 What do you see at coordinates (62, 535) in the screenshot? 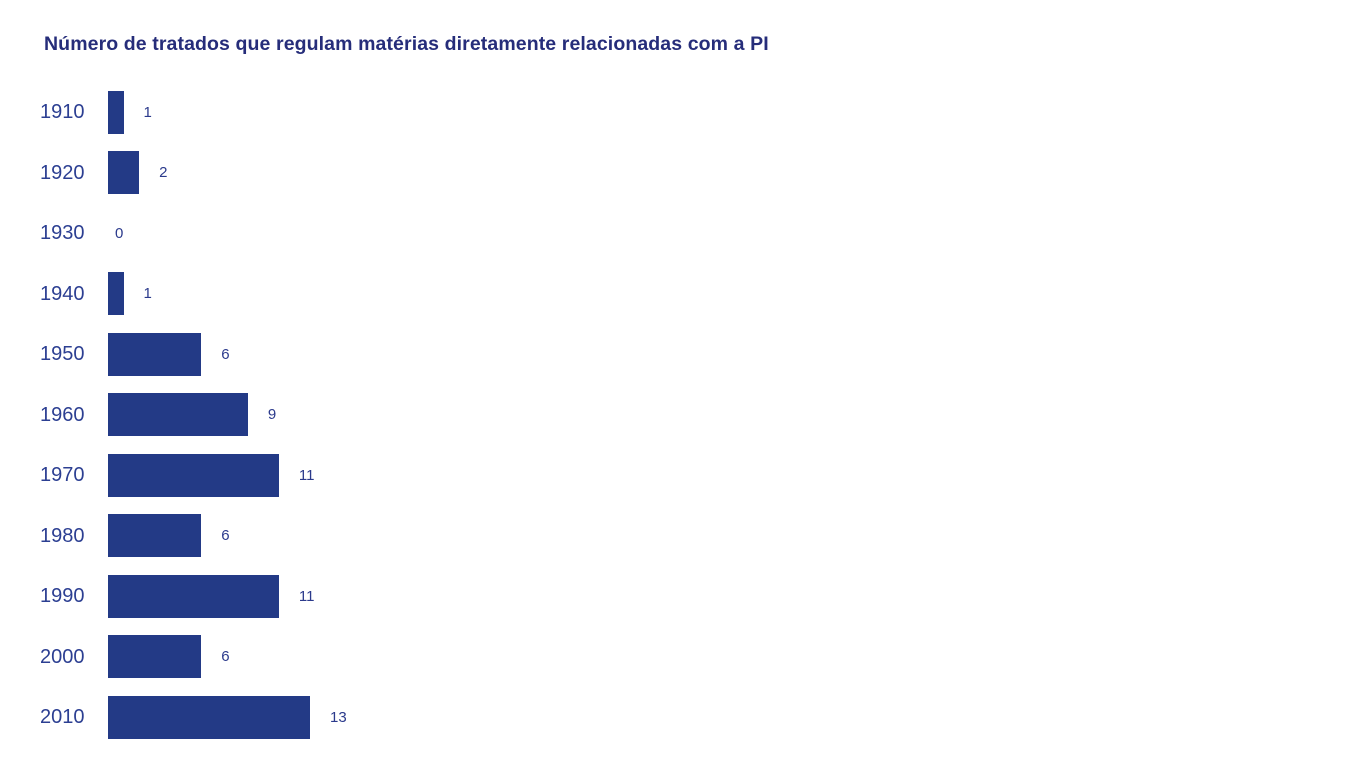
I see `category-label: 1980` at bounding box center [62, 535].